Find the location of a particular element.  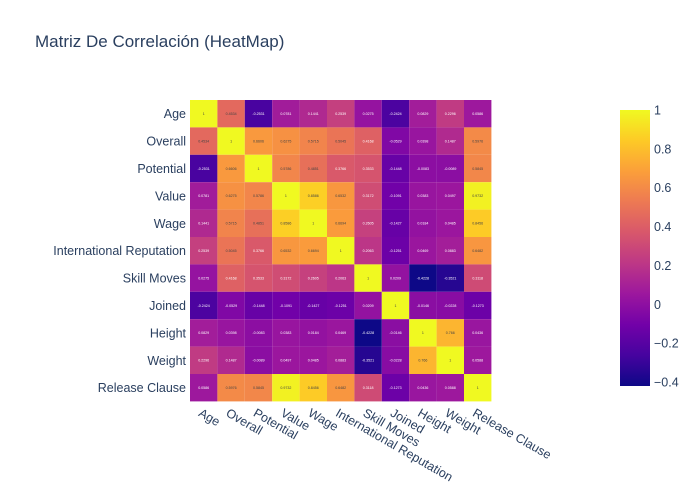

cell-value-label: 0.6275 is located at coordinates (285, 141).